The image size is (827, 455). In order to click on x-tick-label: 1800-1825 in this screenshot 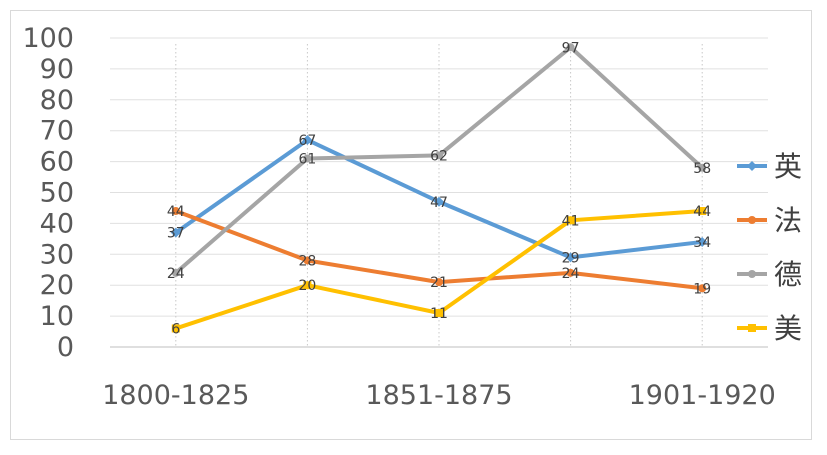, I will do `click(175, 395)`.